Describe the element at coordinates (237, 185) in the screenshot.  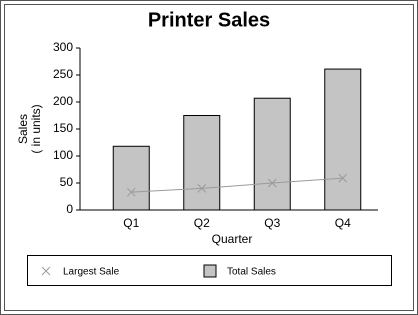
I see `line` at that location.